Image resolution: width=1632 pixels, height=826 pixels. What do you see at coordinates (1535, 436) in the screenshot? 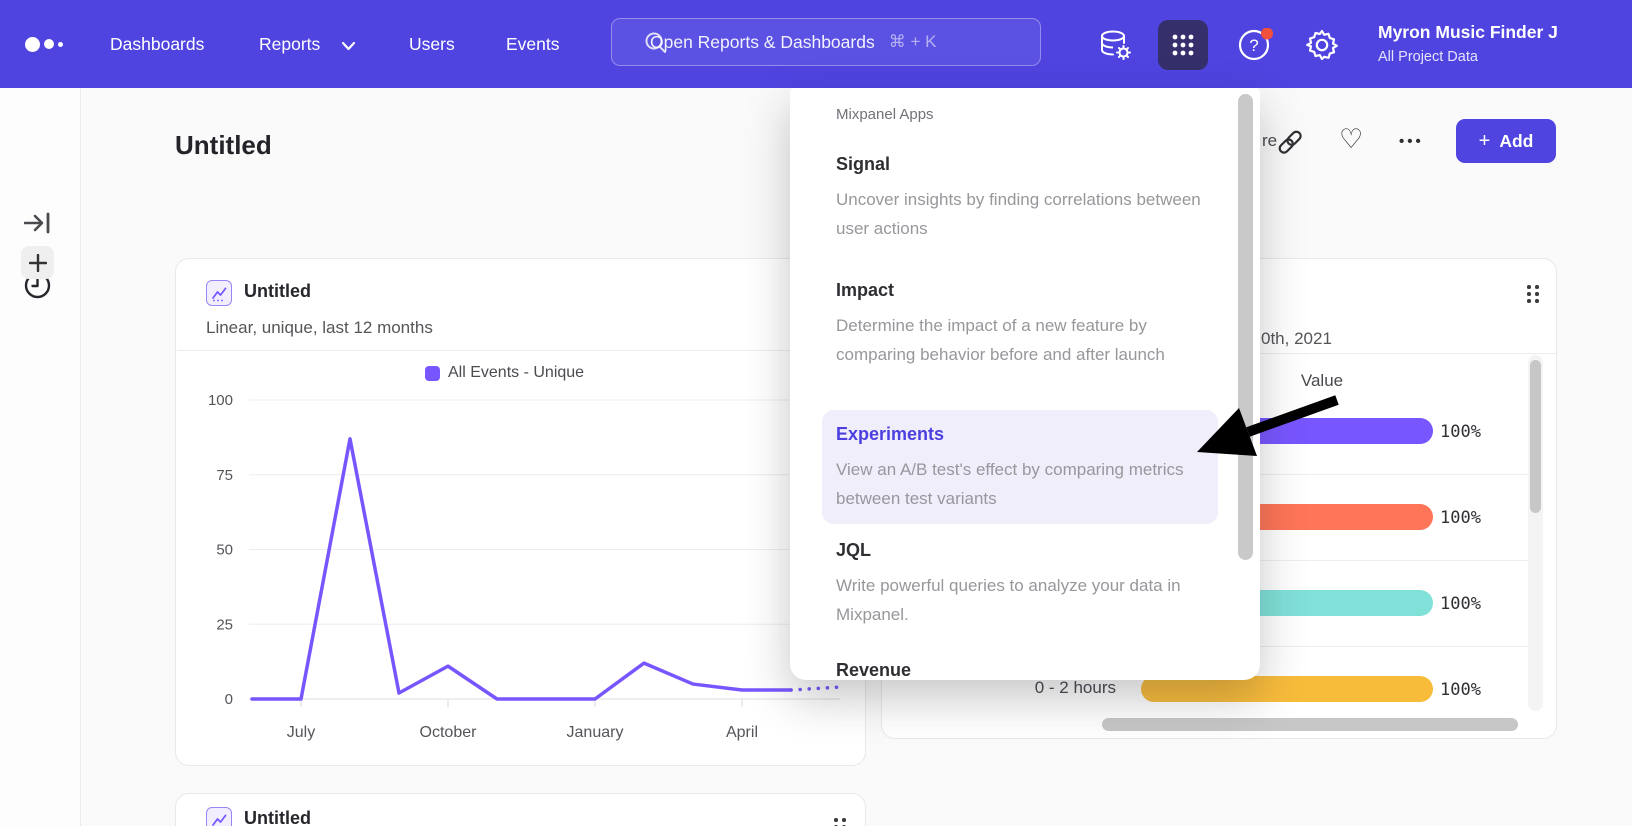
I see `table-vertical-scrollbar-thumb` at bounding box center [1535, 436].